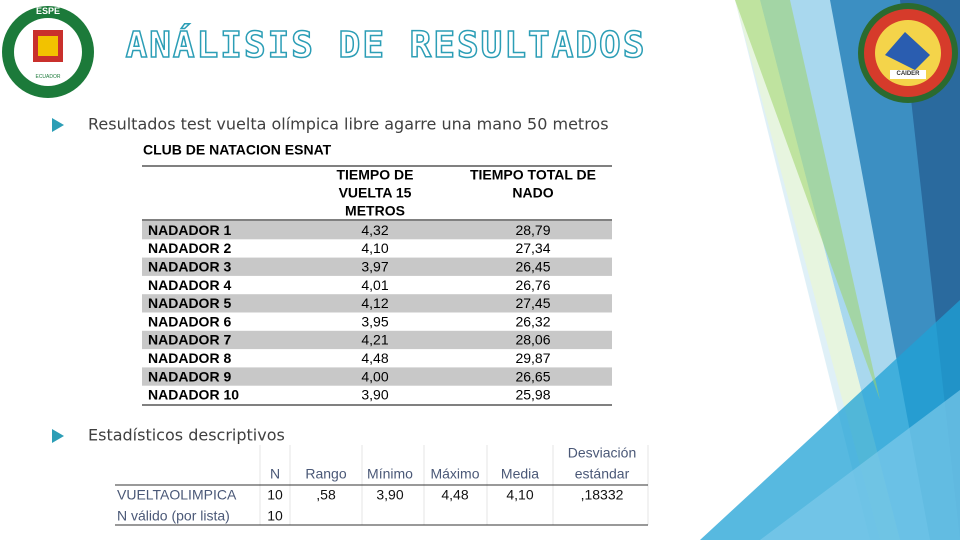 The height and width of the screenshot is (540, 960). I want to click on cell: 4,32, so click(374, 230).